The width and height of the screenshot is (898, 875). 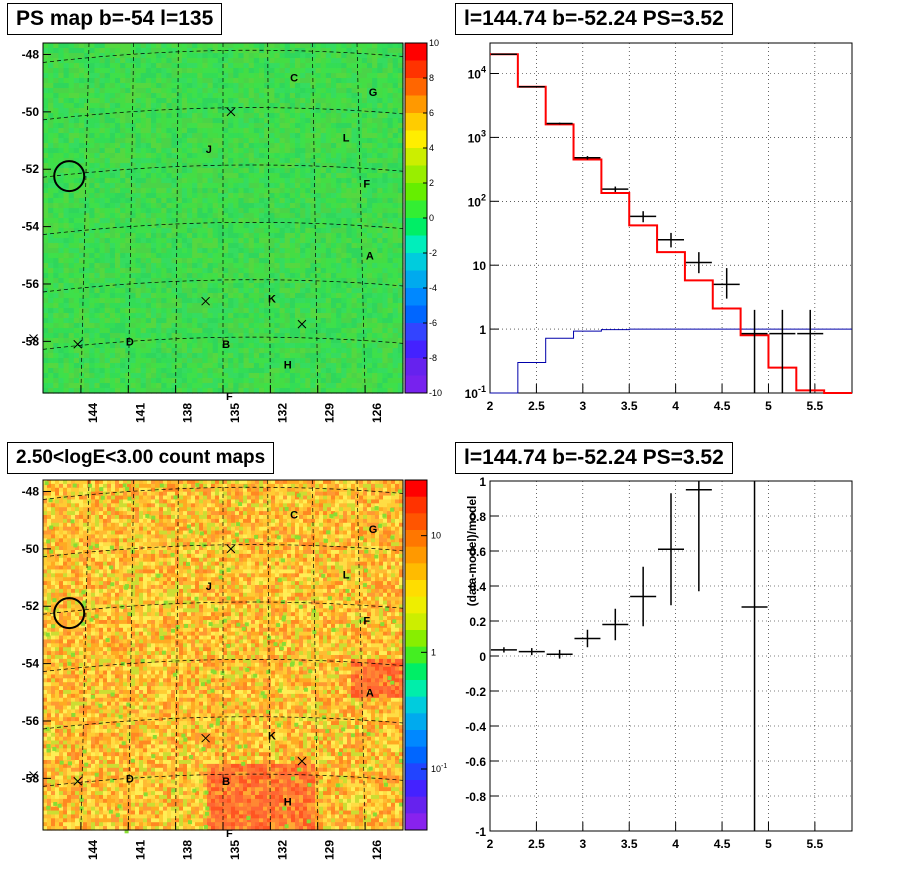 I want to click on colorbar-tick-label: -10, so click(x=435, y=393).